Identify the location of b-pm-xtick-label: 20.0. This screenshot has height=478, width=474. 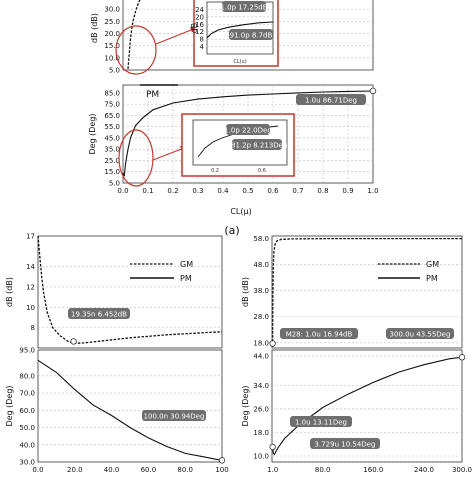
(75, 470).